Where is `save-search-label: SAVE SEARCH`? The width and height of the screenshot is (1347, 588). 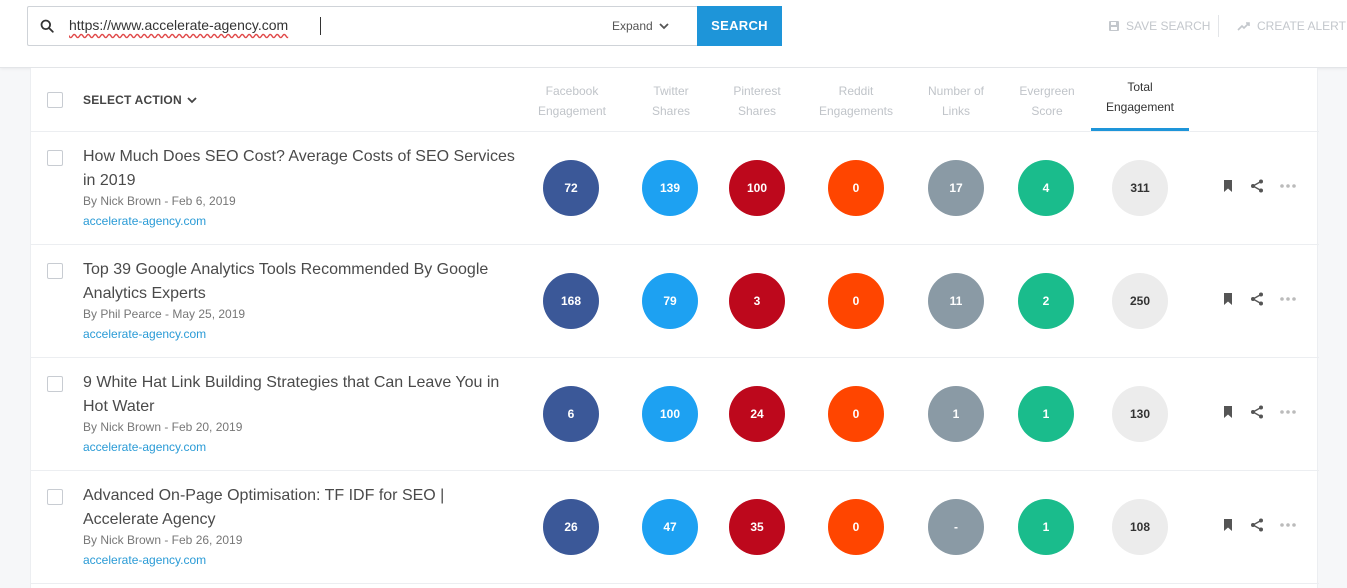 save-search-label: SAVE SEARCH is located at coordinates (1168, 26).